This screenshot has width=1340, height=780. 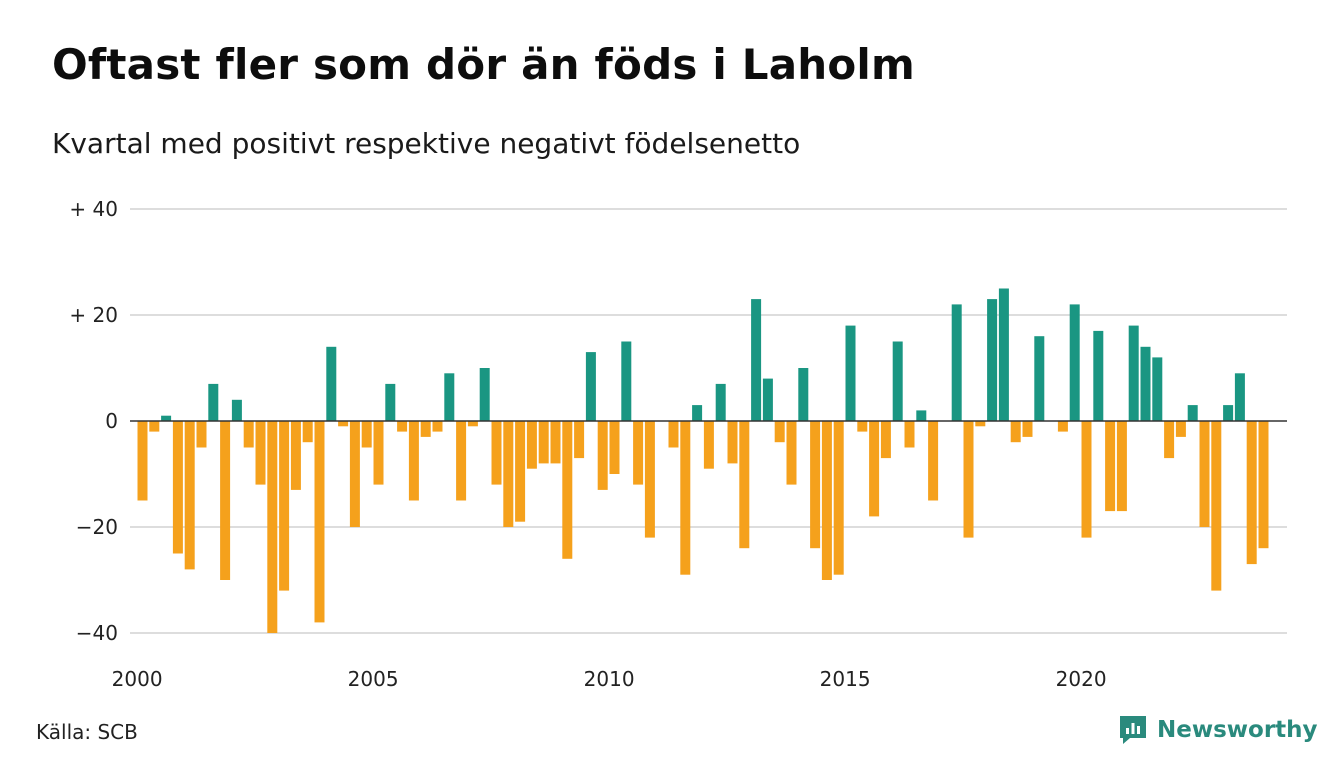 I want to click on x-tick-label: 2000, so click(x=137, y=679).